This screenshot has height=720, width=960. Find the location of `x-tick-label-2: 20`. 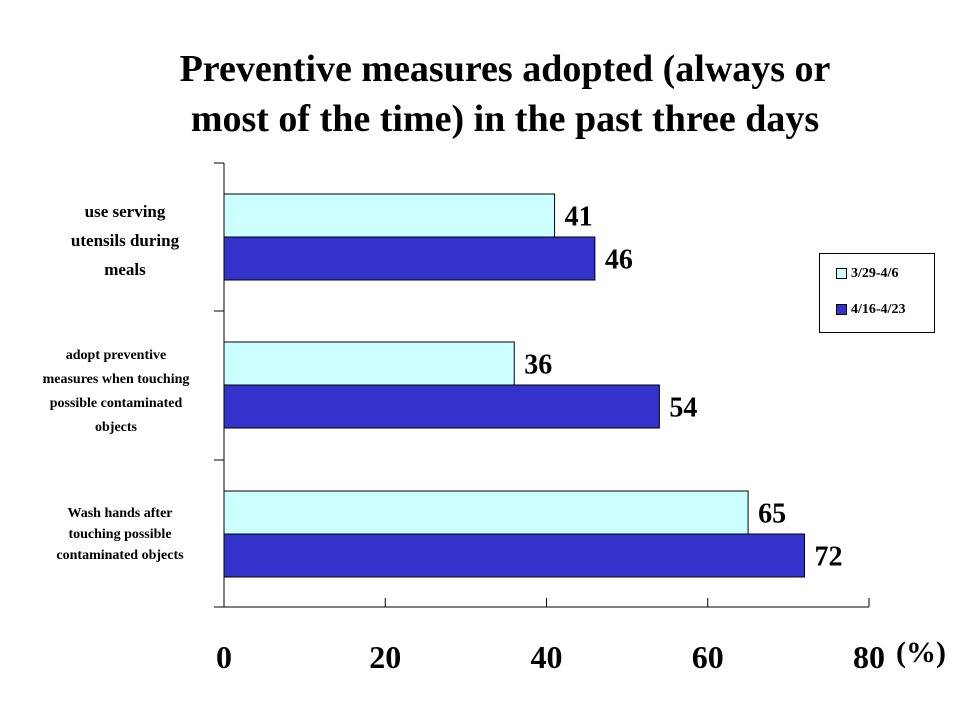

x-tick-label-2: 20 is located at coordinates (385, 657).